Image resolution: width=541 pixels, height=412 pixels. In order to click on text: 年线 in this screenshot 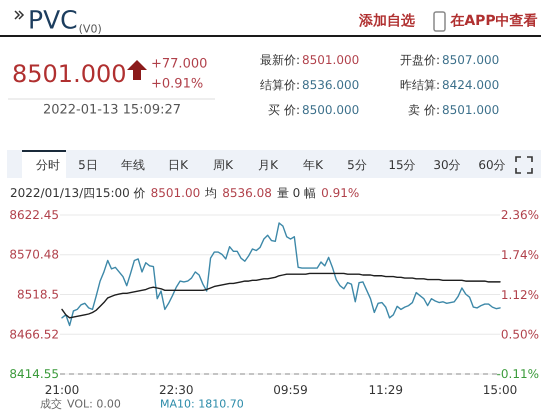, I will do `click(133, 165)`.